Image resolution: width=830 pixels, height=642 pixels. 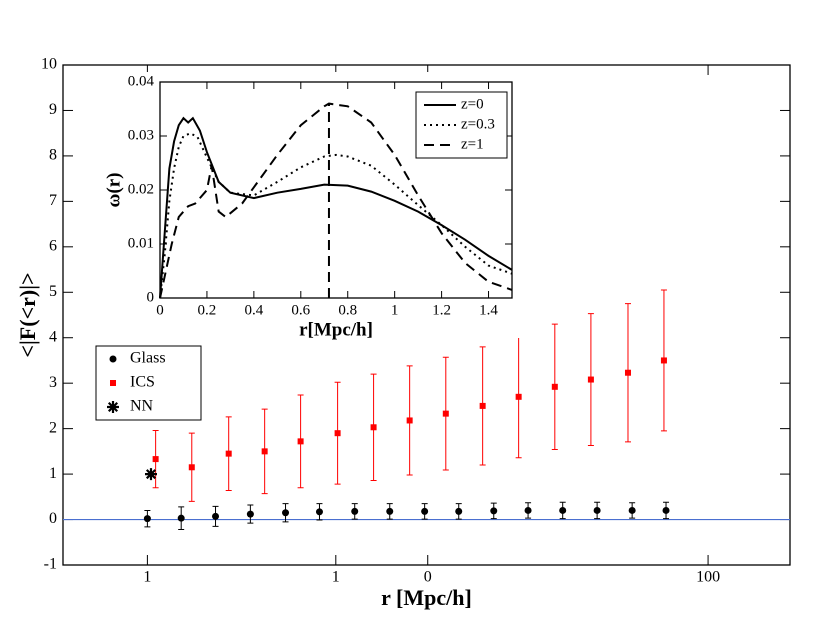 I want to click on y-tick-label: 6, so click(x=53, y=245).